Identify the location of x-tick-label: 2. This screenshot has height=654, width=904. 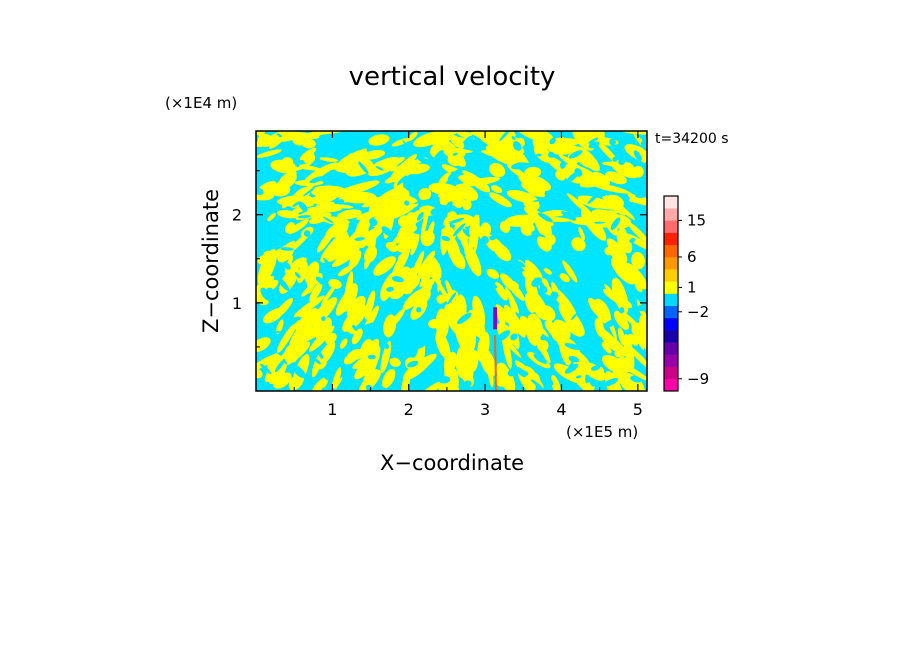
(409, 409).